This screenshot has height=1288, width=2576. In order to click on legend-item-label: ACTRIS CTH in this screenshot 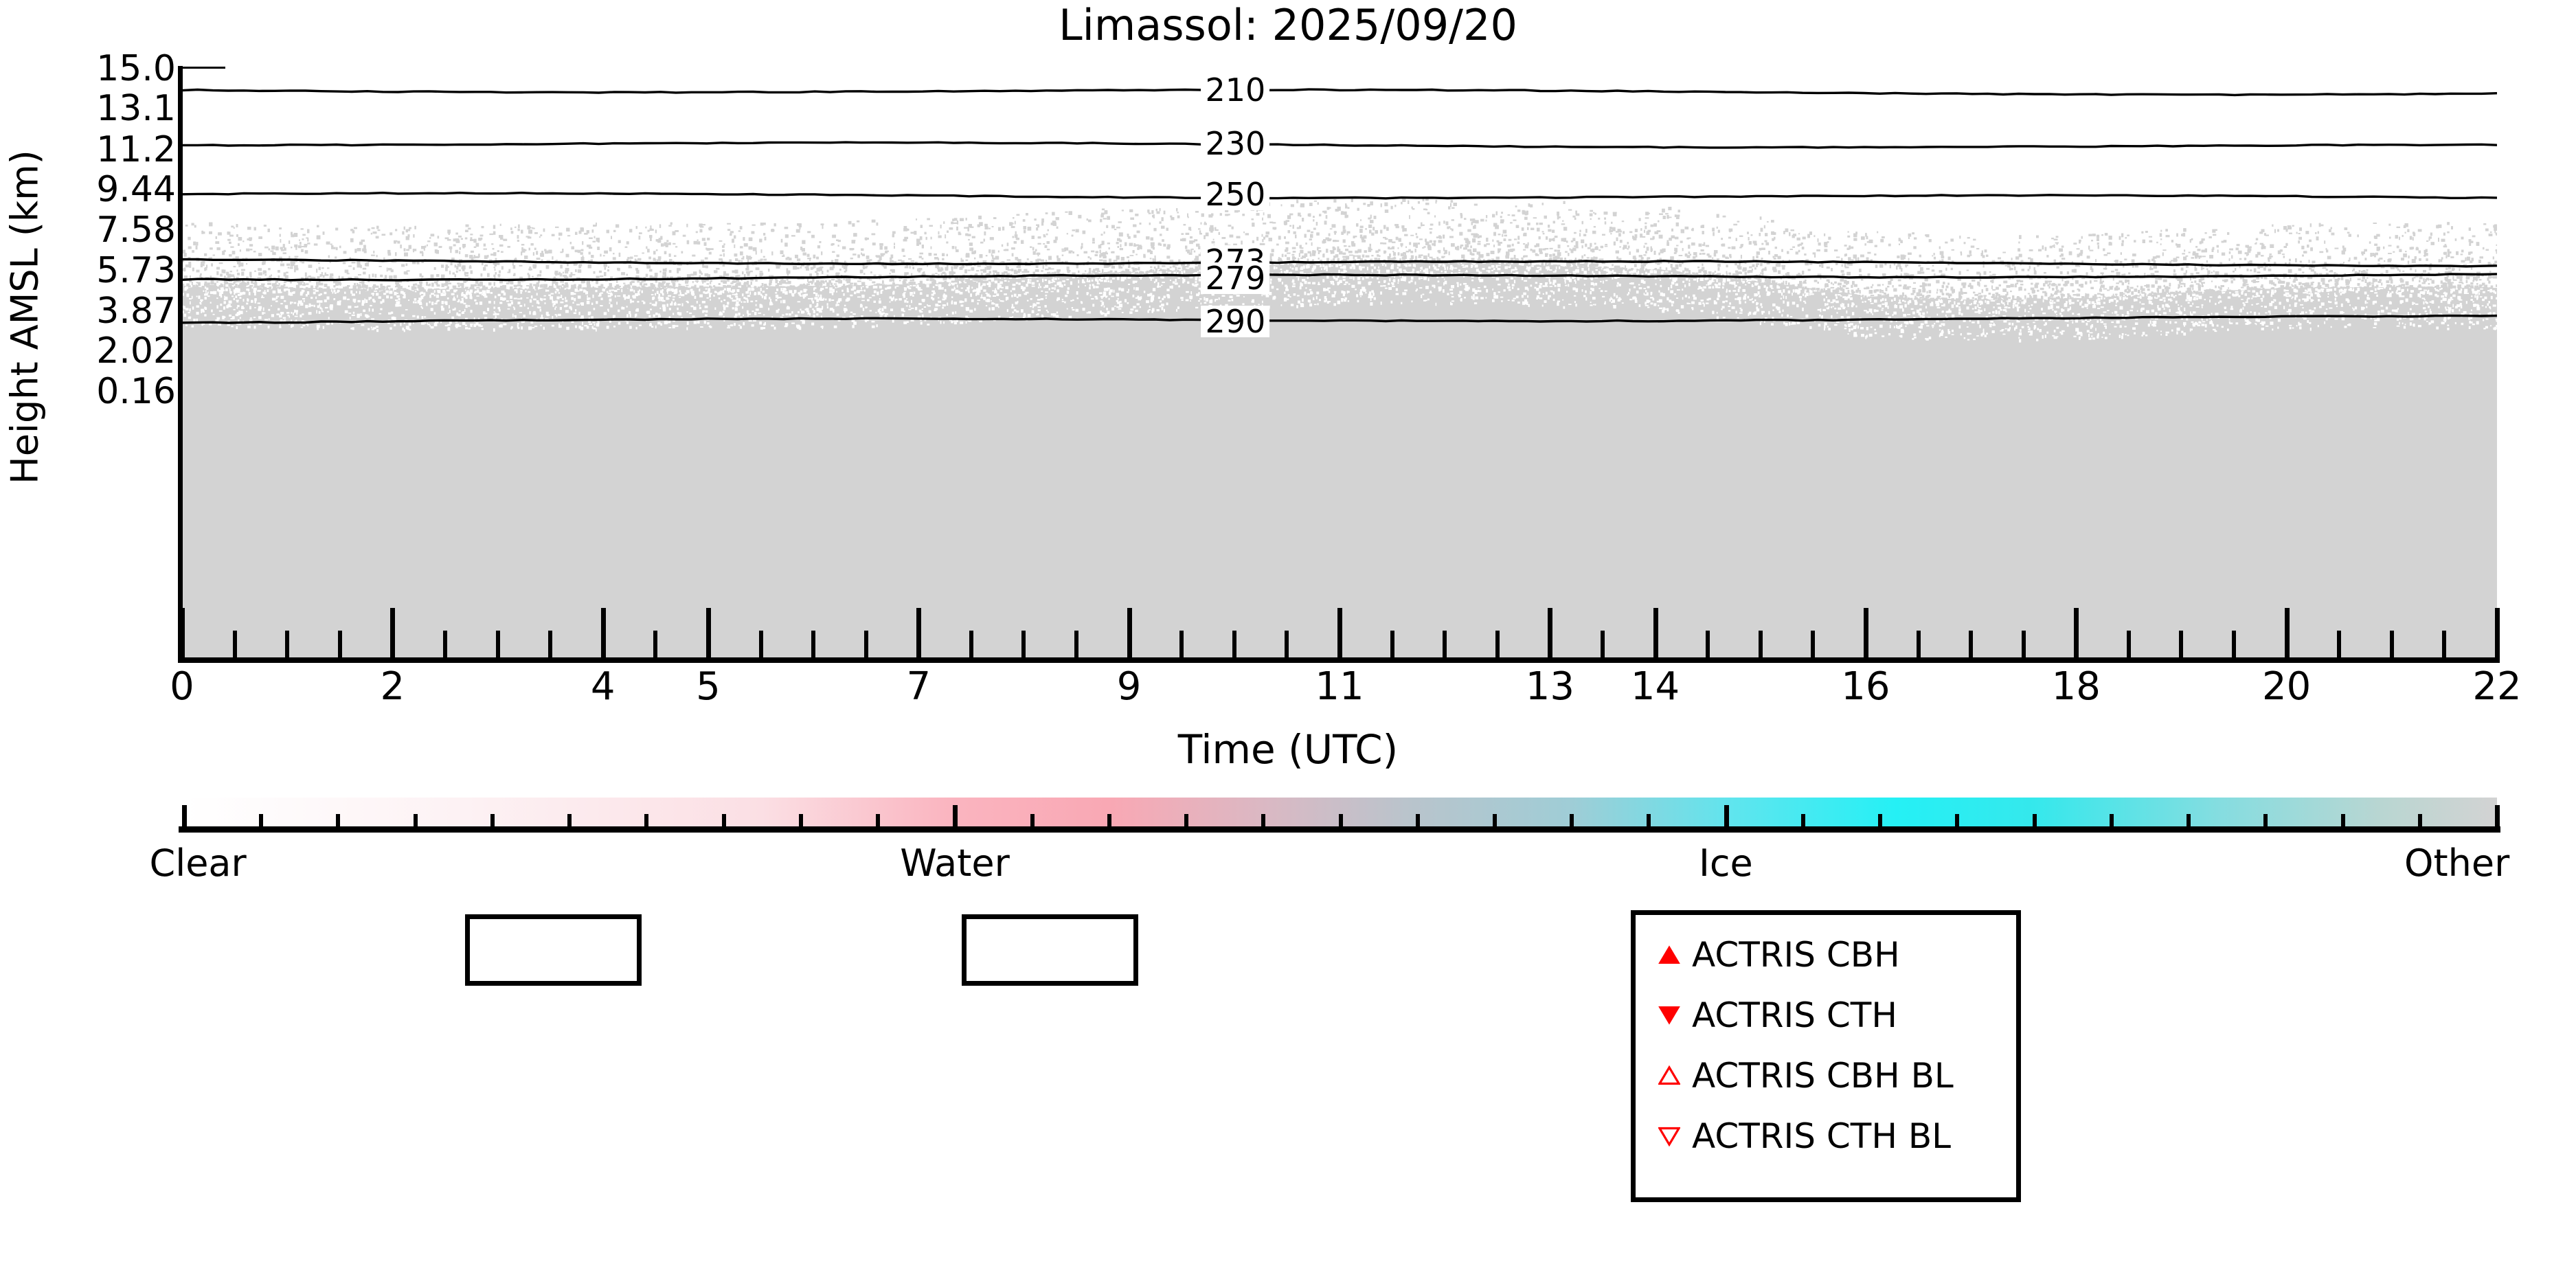, I will do `click(1794, 1015)`.